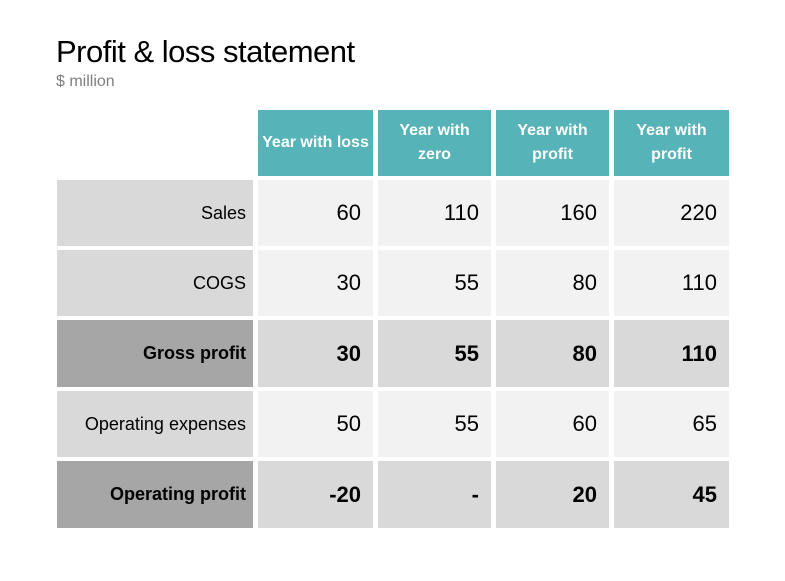  What do you see at coordinates (671, 494) in the screenshot?
I see `value-cell: 45` at bounding box center [671, 494].